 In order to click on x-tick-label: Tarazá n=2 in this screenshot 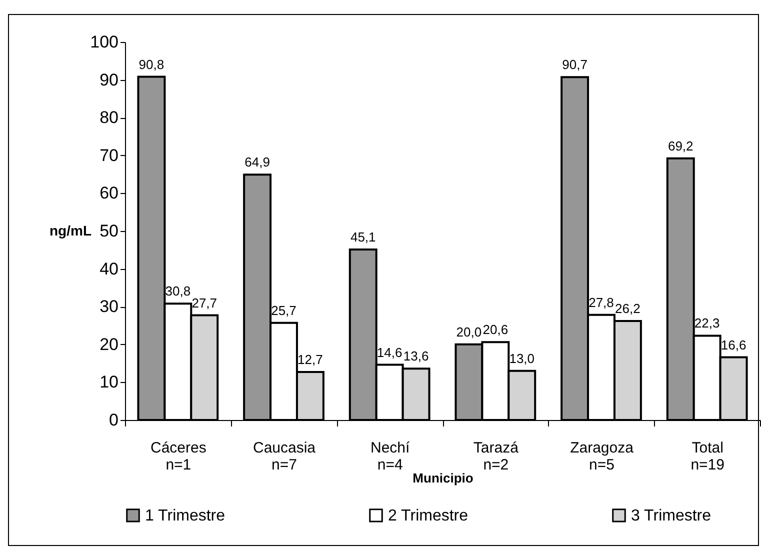, I will do `click(496, 457)`.